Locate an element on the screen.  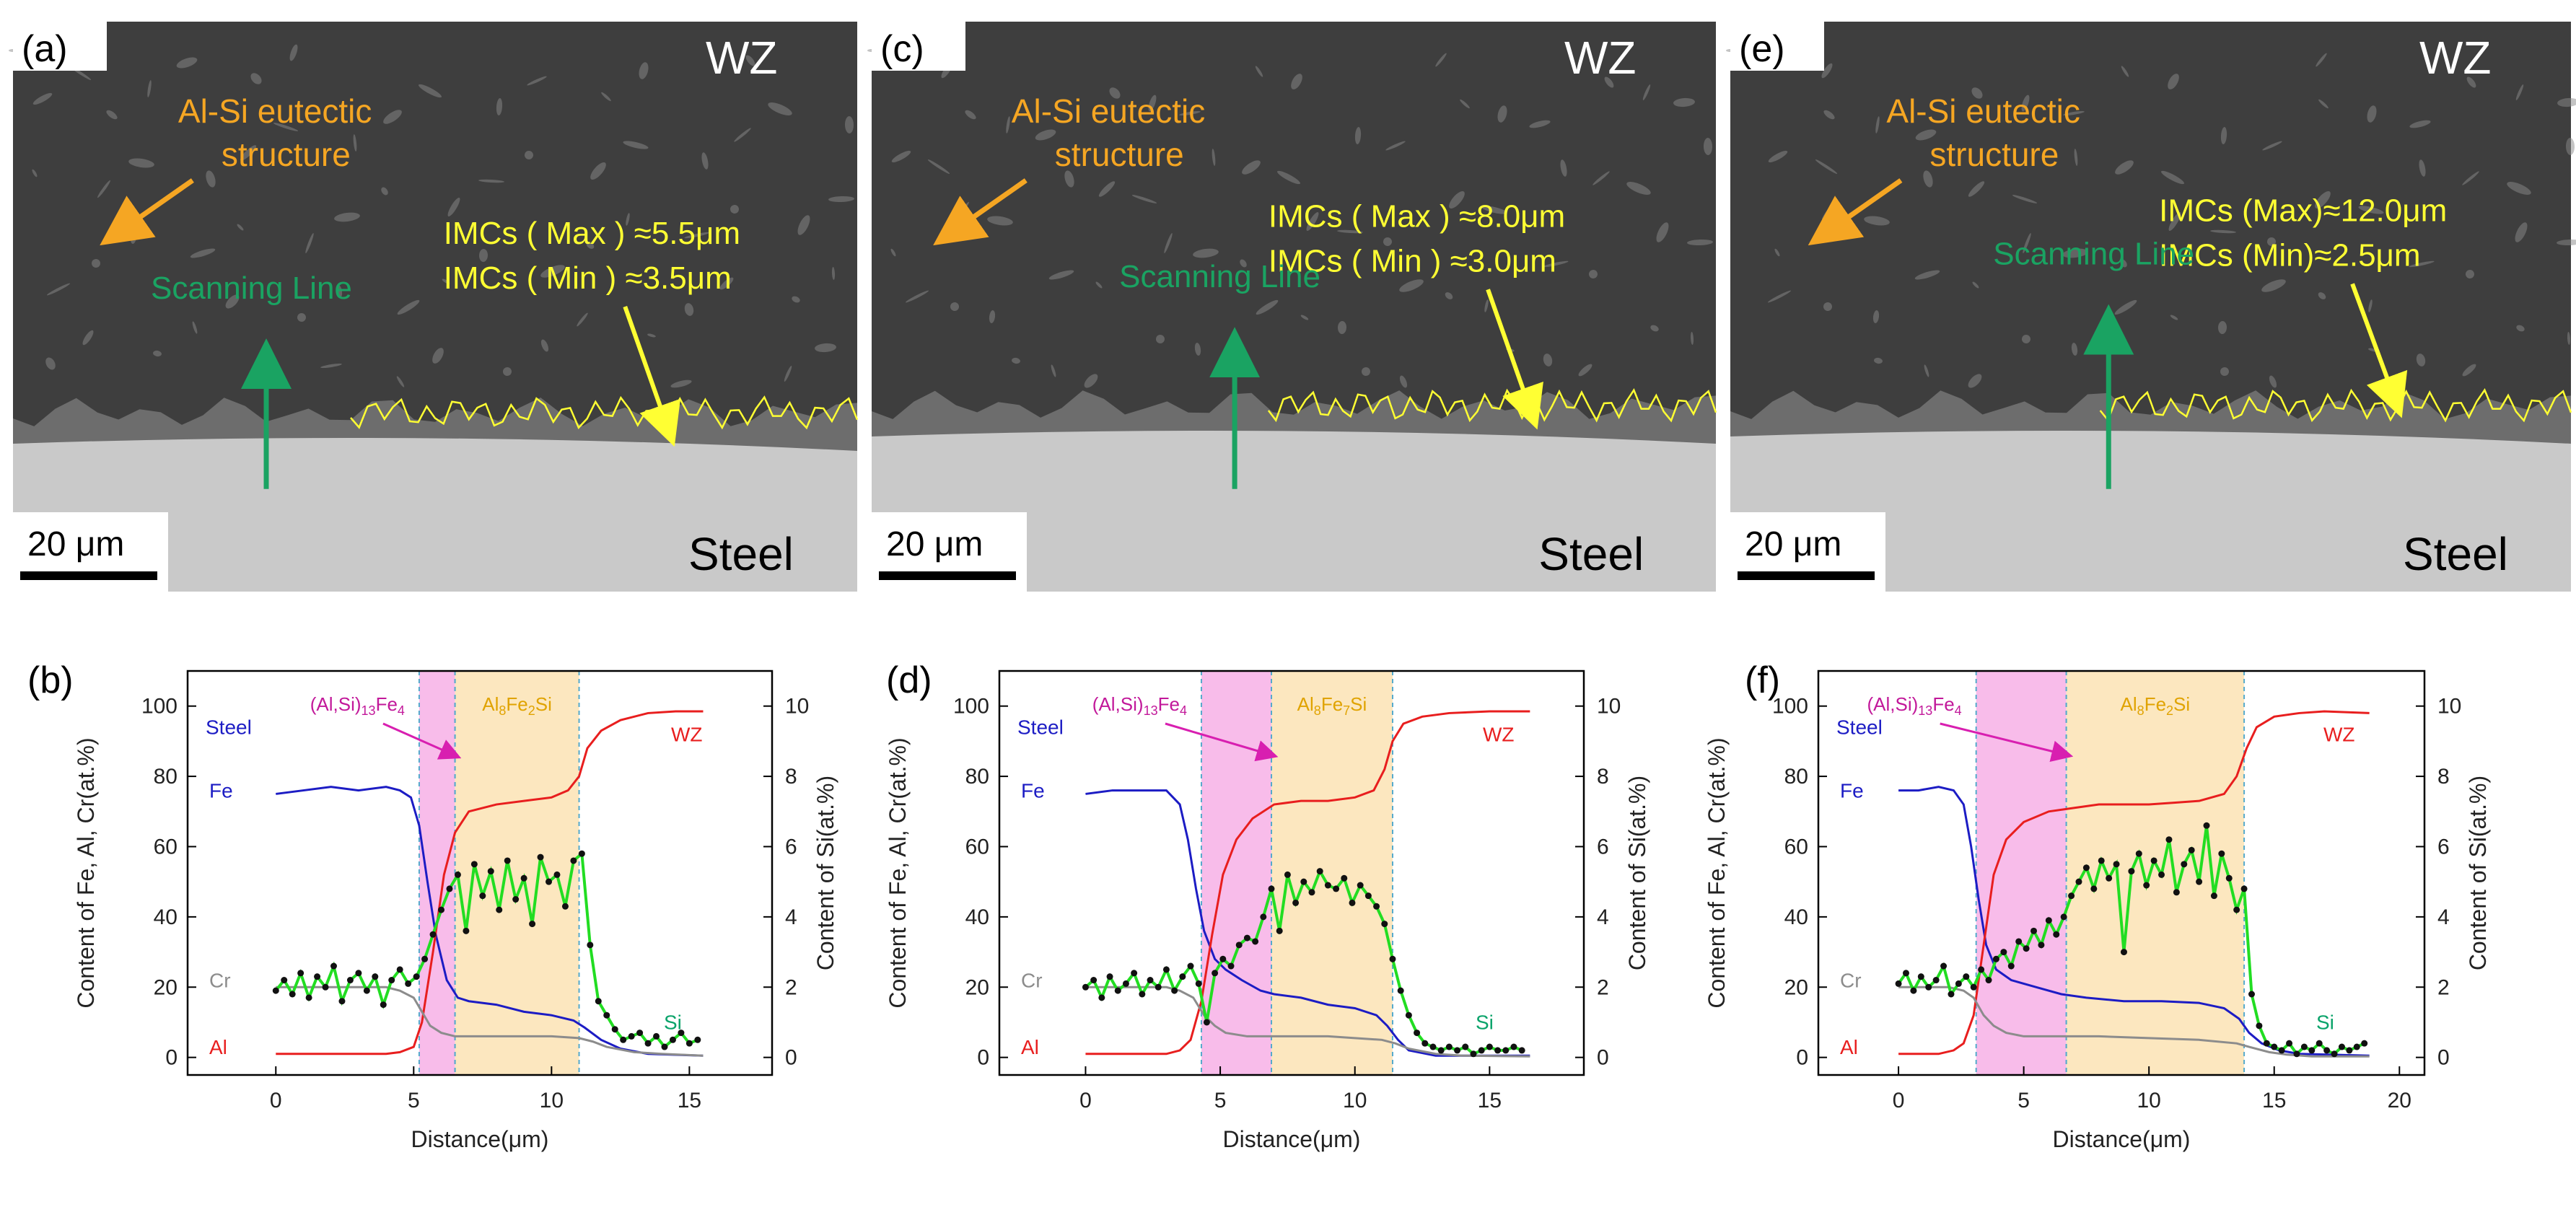
chart-panel-label: (d) is located at coordinates (909, 680).